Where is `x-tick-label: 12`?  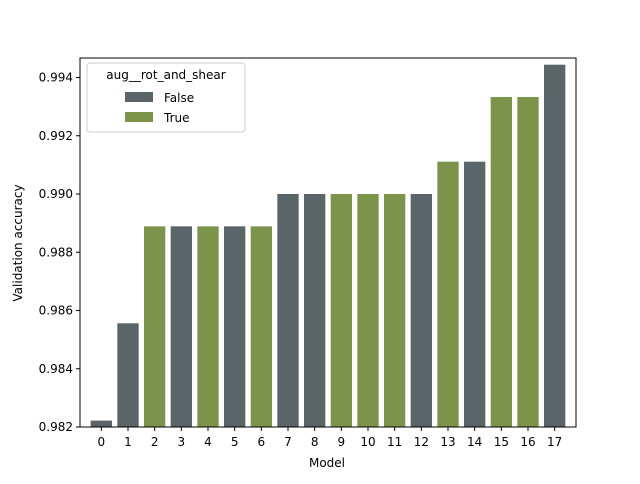 x-tick-label: 12 is located at coordinates (421, 442).